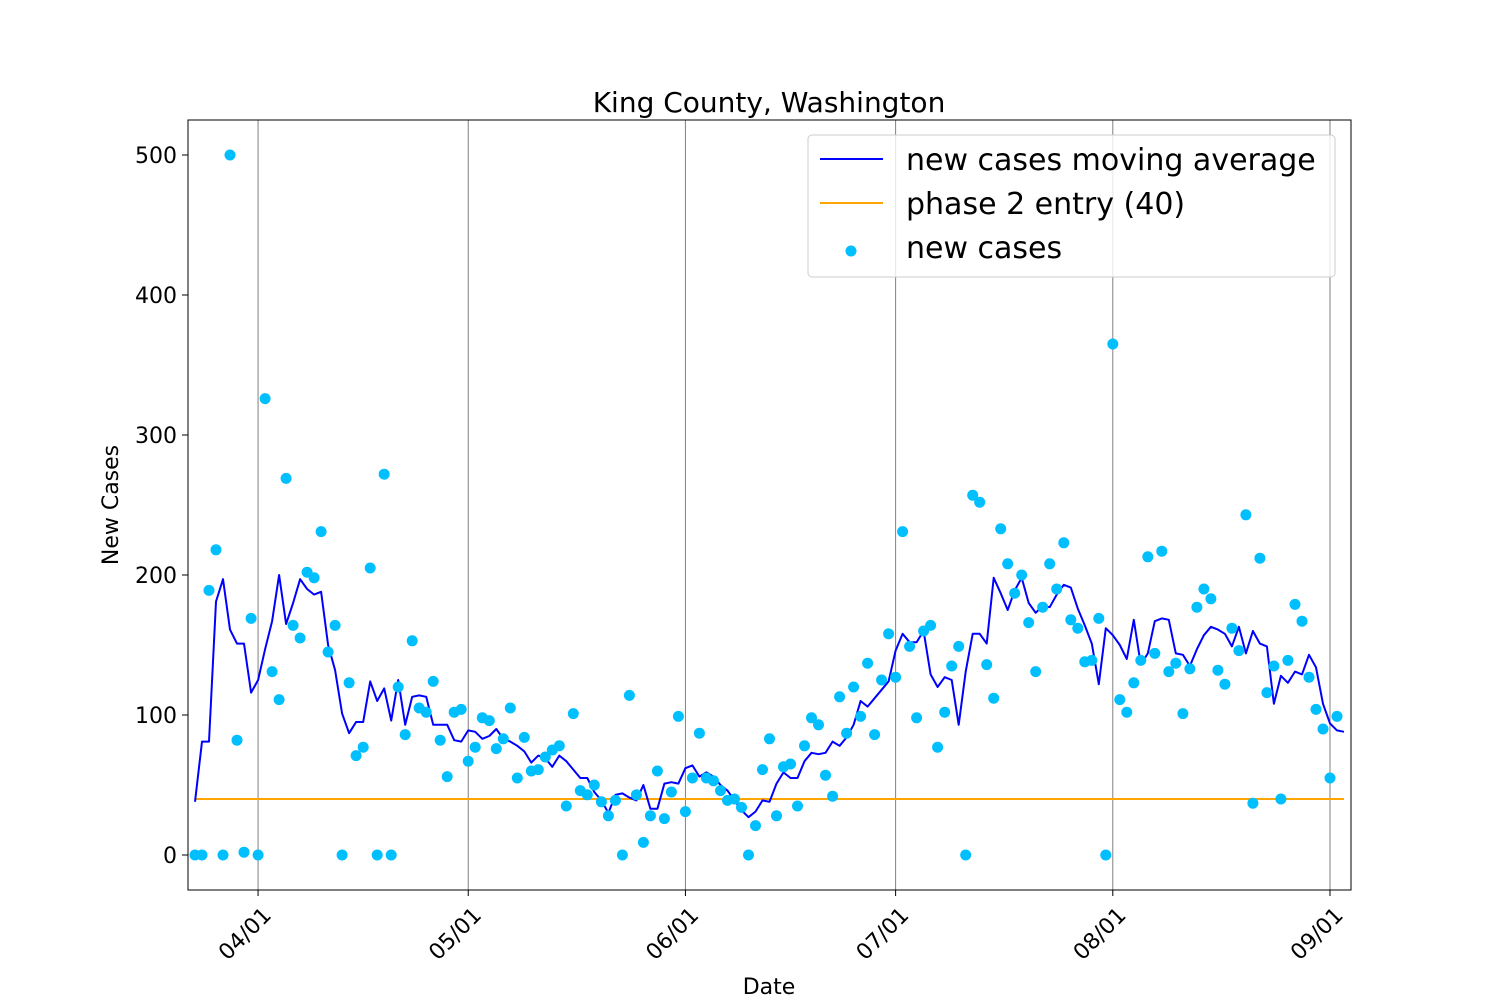 The image size is (1500, 1000). Describe the element at coordinates (156, 576) in the screenshot. I see `y-tick-label: 200` at that location.